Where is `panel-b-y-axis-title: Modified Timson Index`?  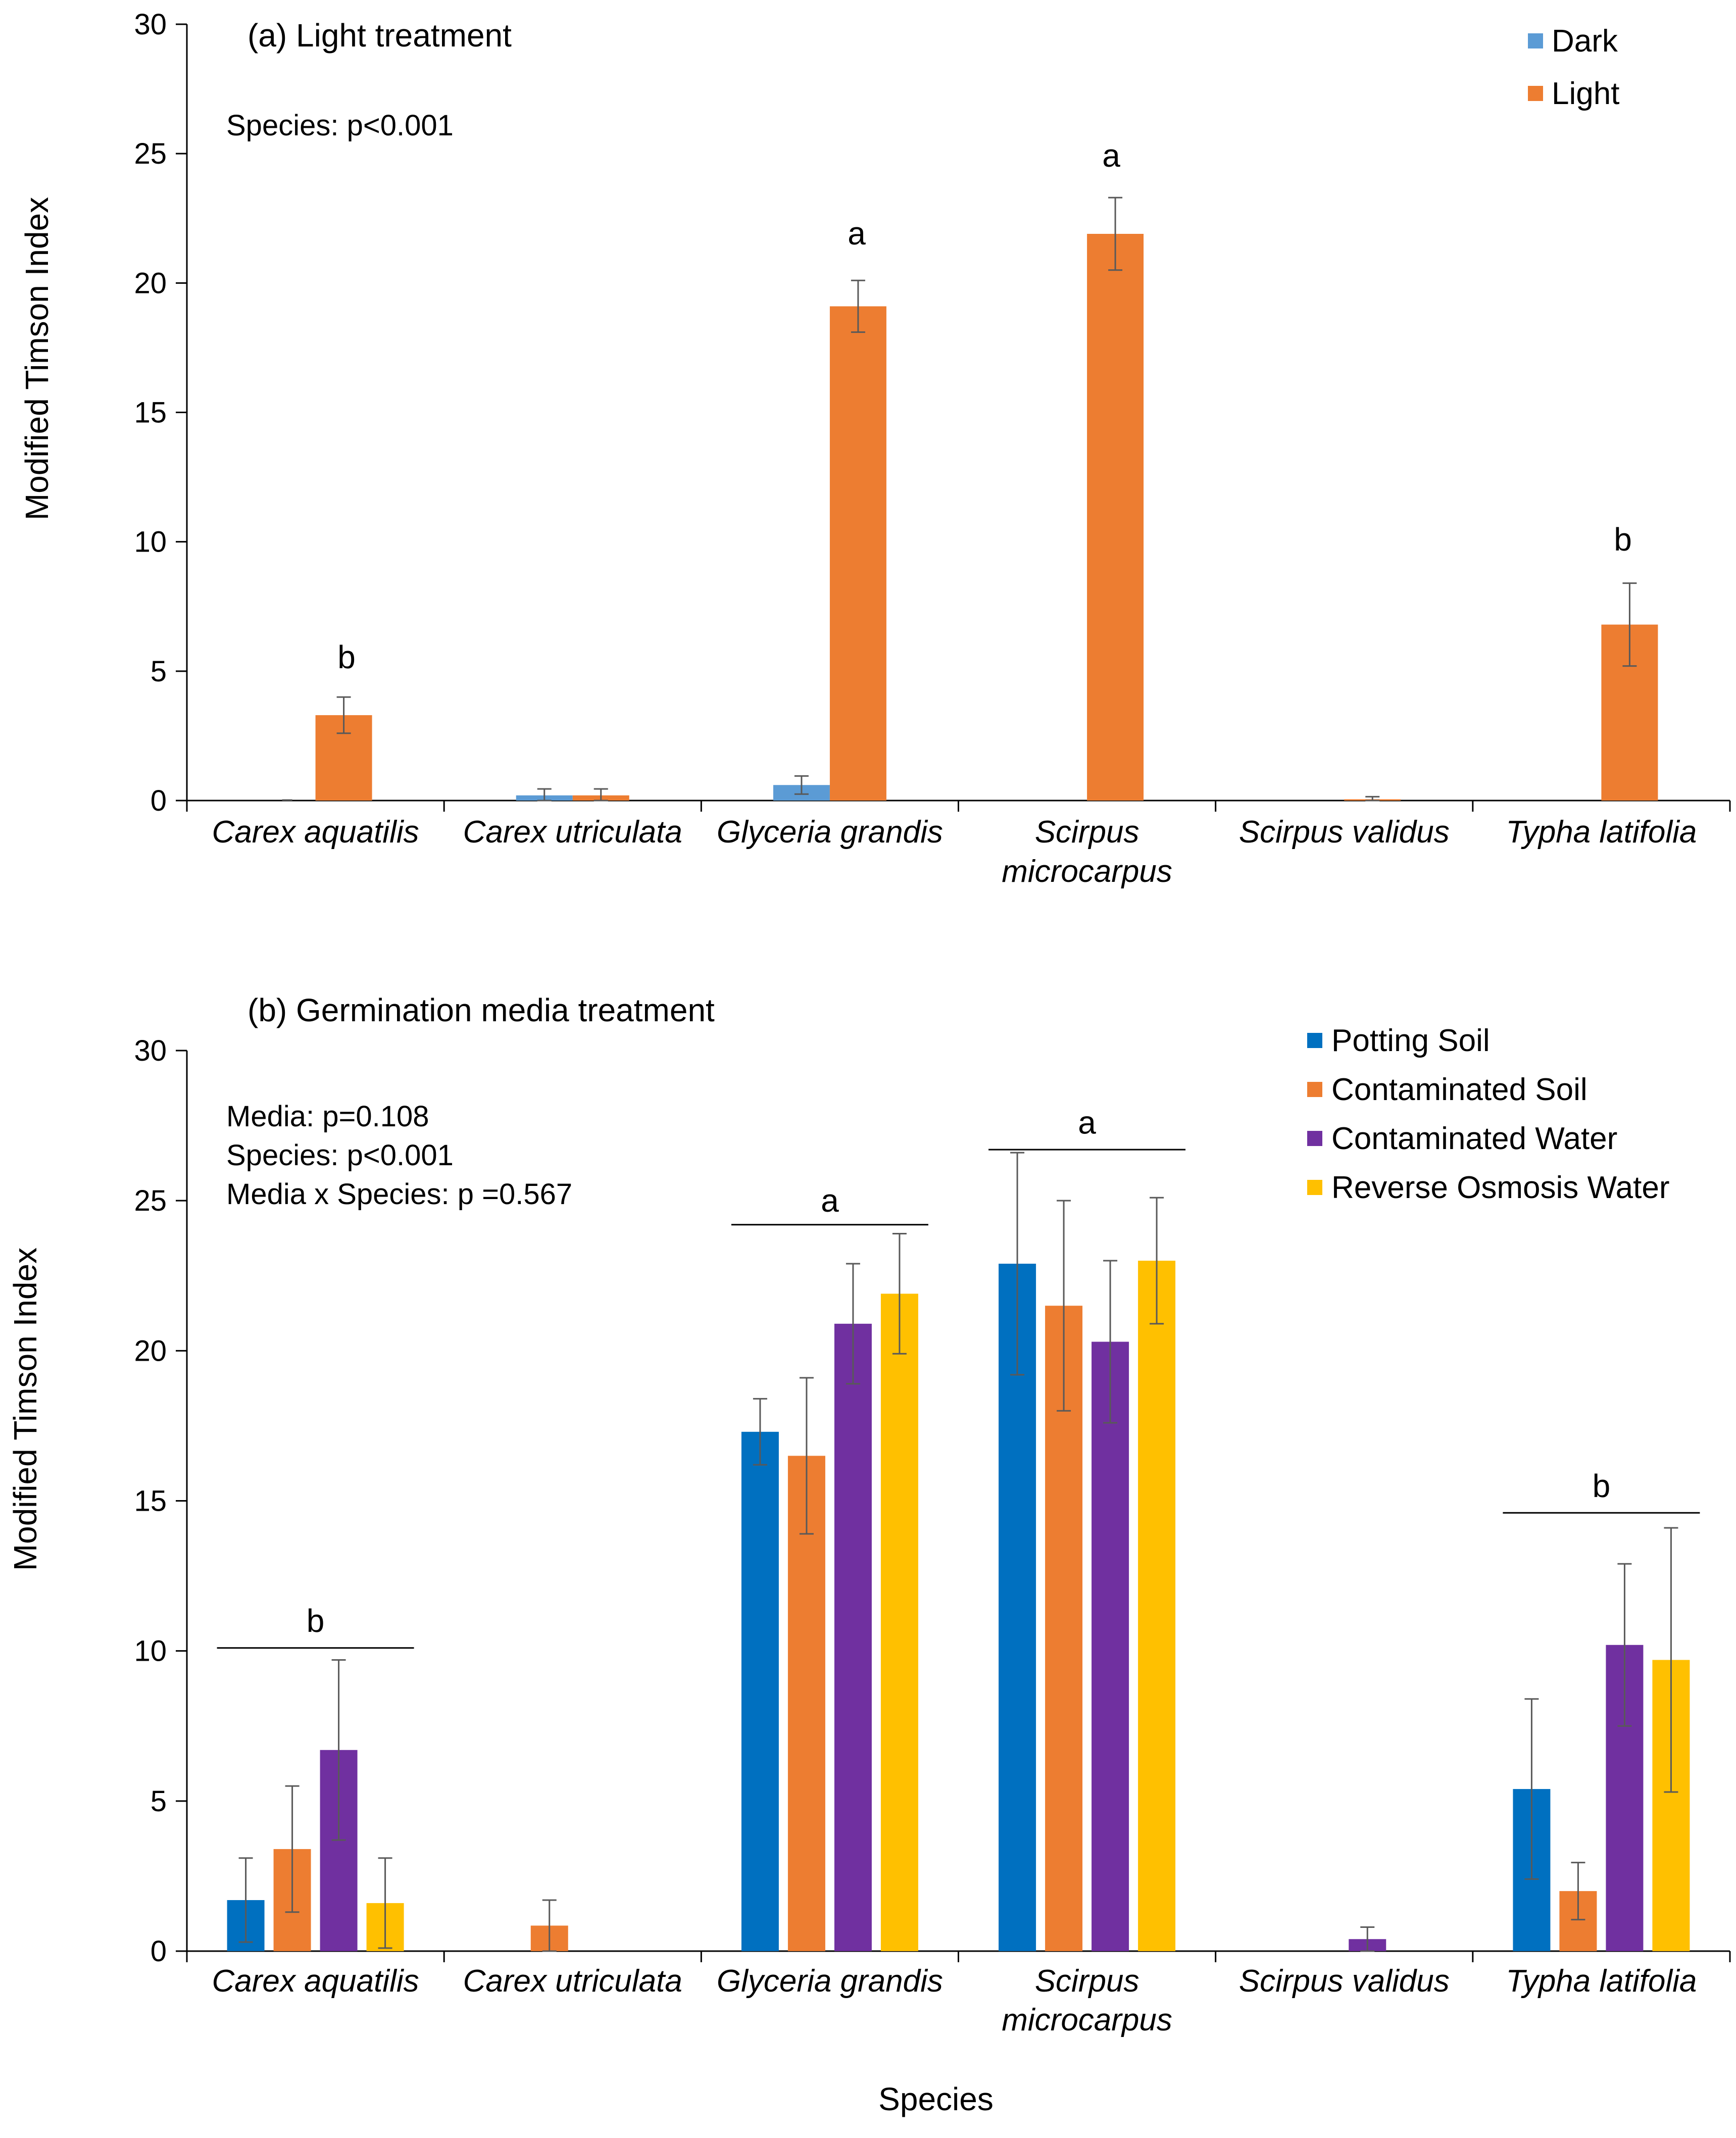
panel-b-y-axis-title: Modified Timson Index is located at coordinates (25, 1409).